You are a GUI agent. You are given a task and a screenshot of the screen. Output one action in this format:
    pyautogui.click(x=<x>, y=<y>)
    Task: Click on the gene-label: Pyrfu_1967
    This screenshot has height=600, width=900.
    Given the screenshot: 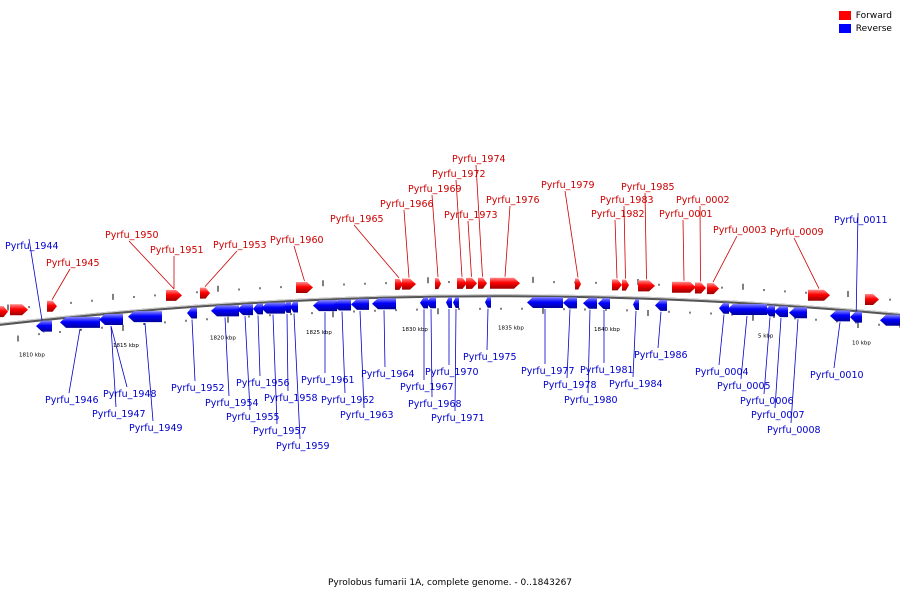 What is the action you would take?
    pyautogui.click(x=427, y=387)
    